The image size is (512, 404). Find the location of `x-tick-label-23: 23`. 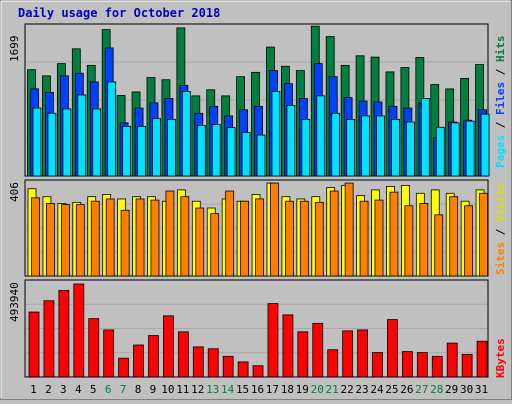

x-tick-label-23: 23 is located at coordinates (361, 389).